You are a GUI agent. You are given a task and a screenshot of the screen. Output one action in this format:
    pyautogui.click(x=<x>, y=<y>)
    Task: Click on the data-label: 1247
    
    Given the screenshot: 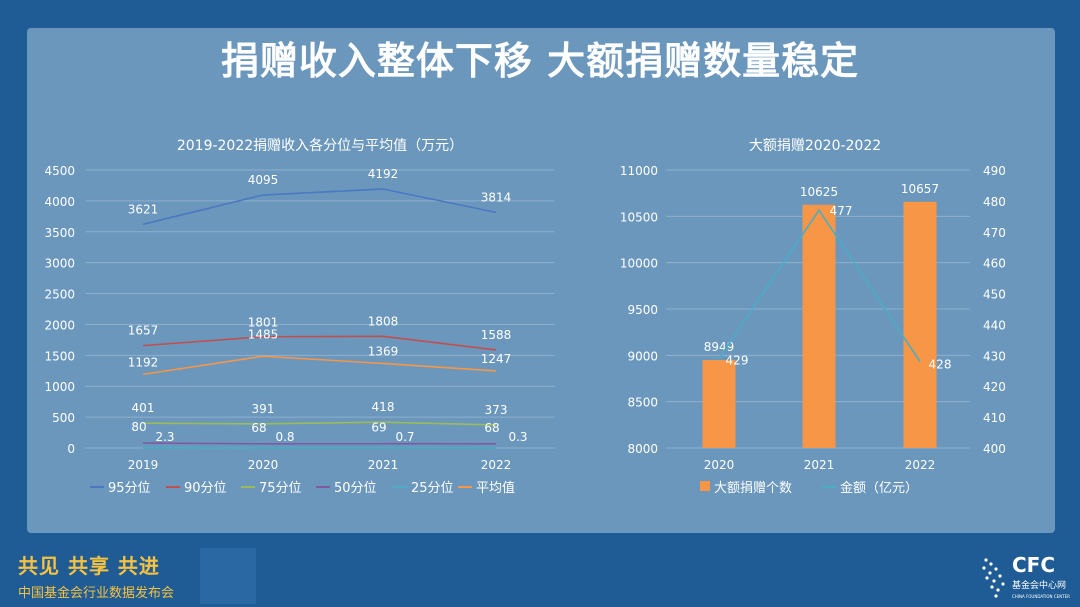 What is the action you would take?
    pyautogui.click(x=496, y=359)
    